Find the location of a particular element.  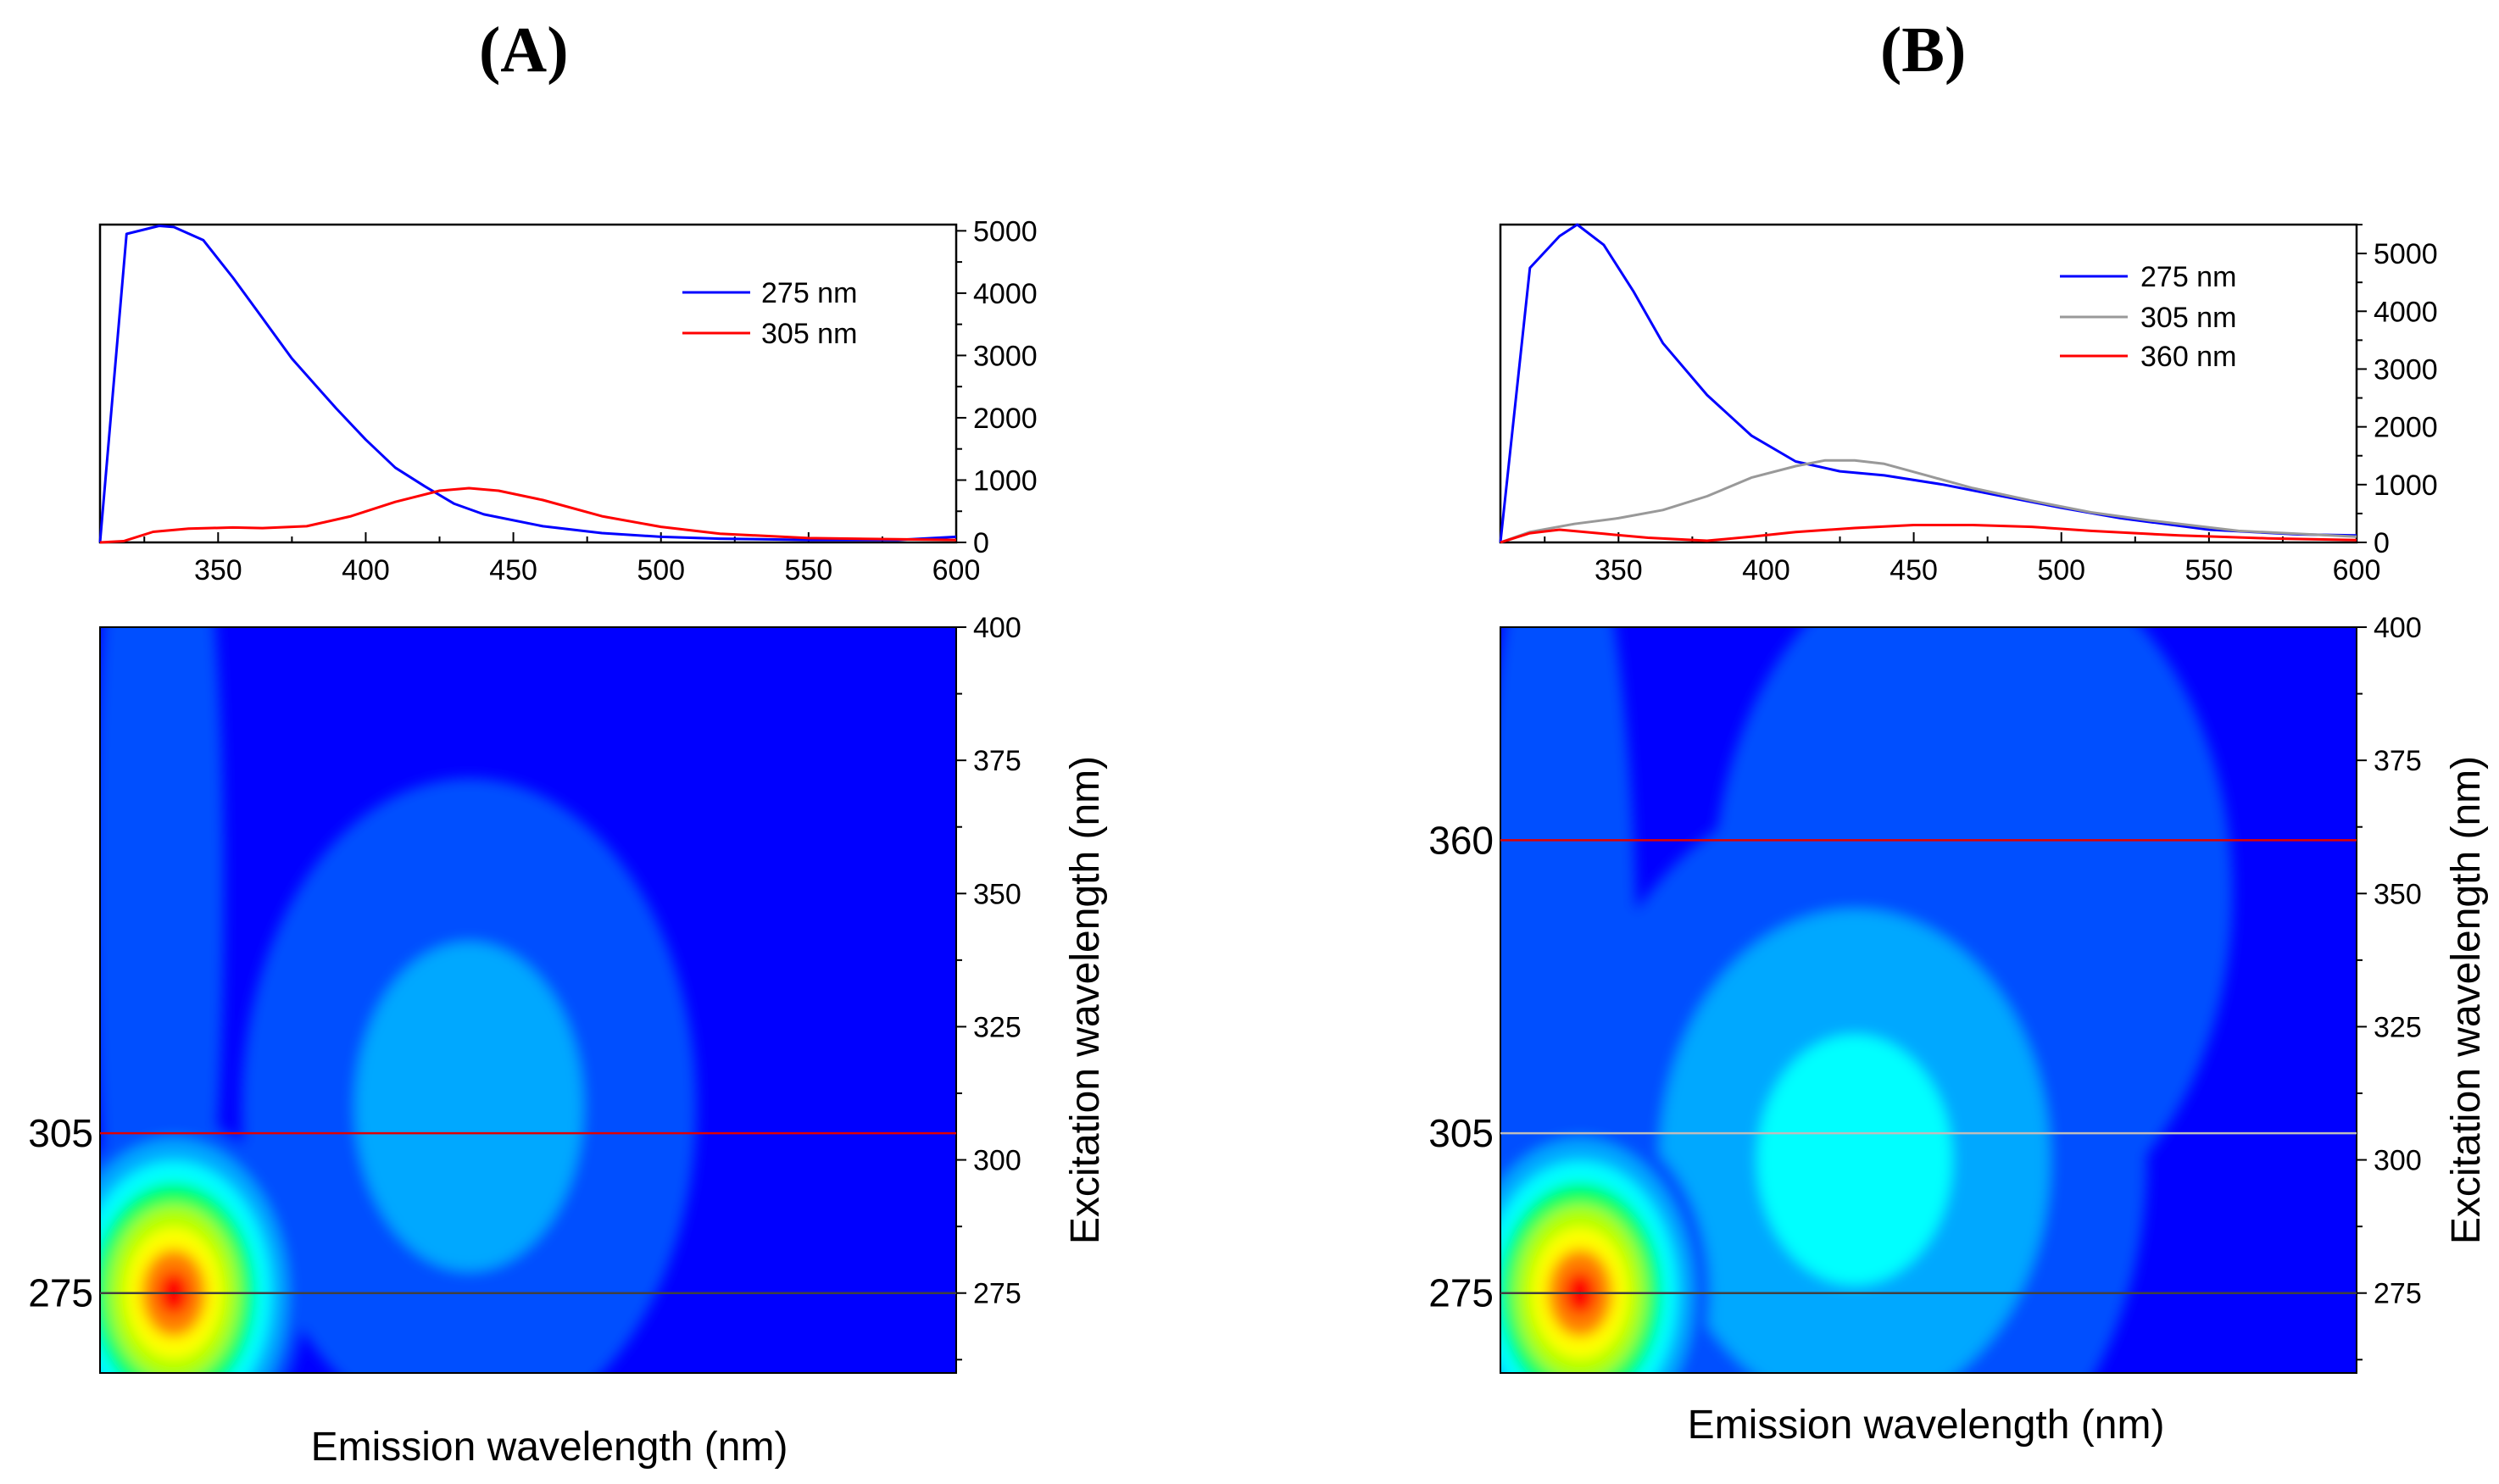

spectra-a-frame is located at coordinates (528, 384).